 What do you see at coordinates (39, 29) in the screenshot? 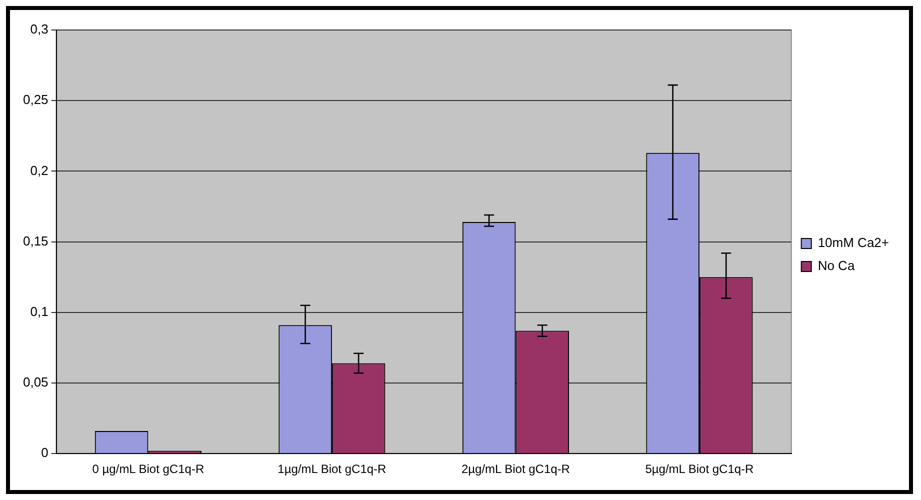
I see `y-tick-label: 0,3` at bounding box center [39, 29].